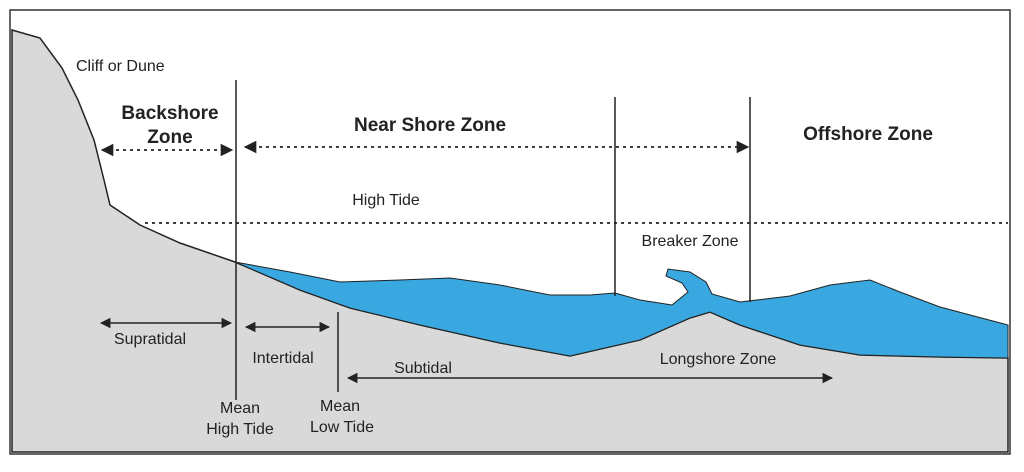 This screenshot has height=472, width=1024. What do you see at coordinates (868, 134) in the screenshot?
I see `label: Offshore Zone` at bounding box center [868, 134].